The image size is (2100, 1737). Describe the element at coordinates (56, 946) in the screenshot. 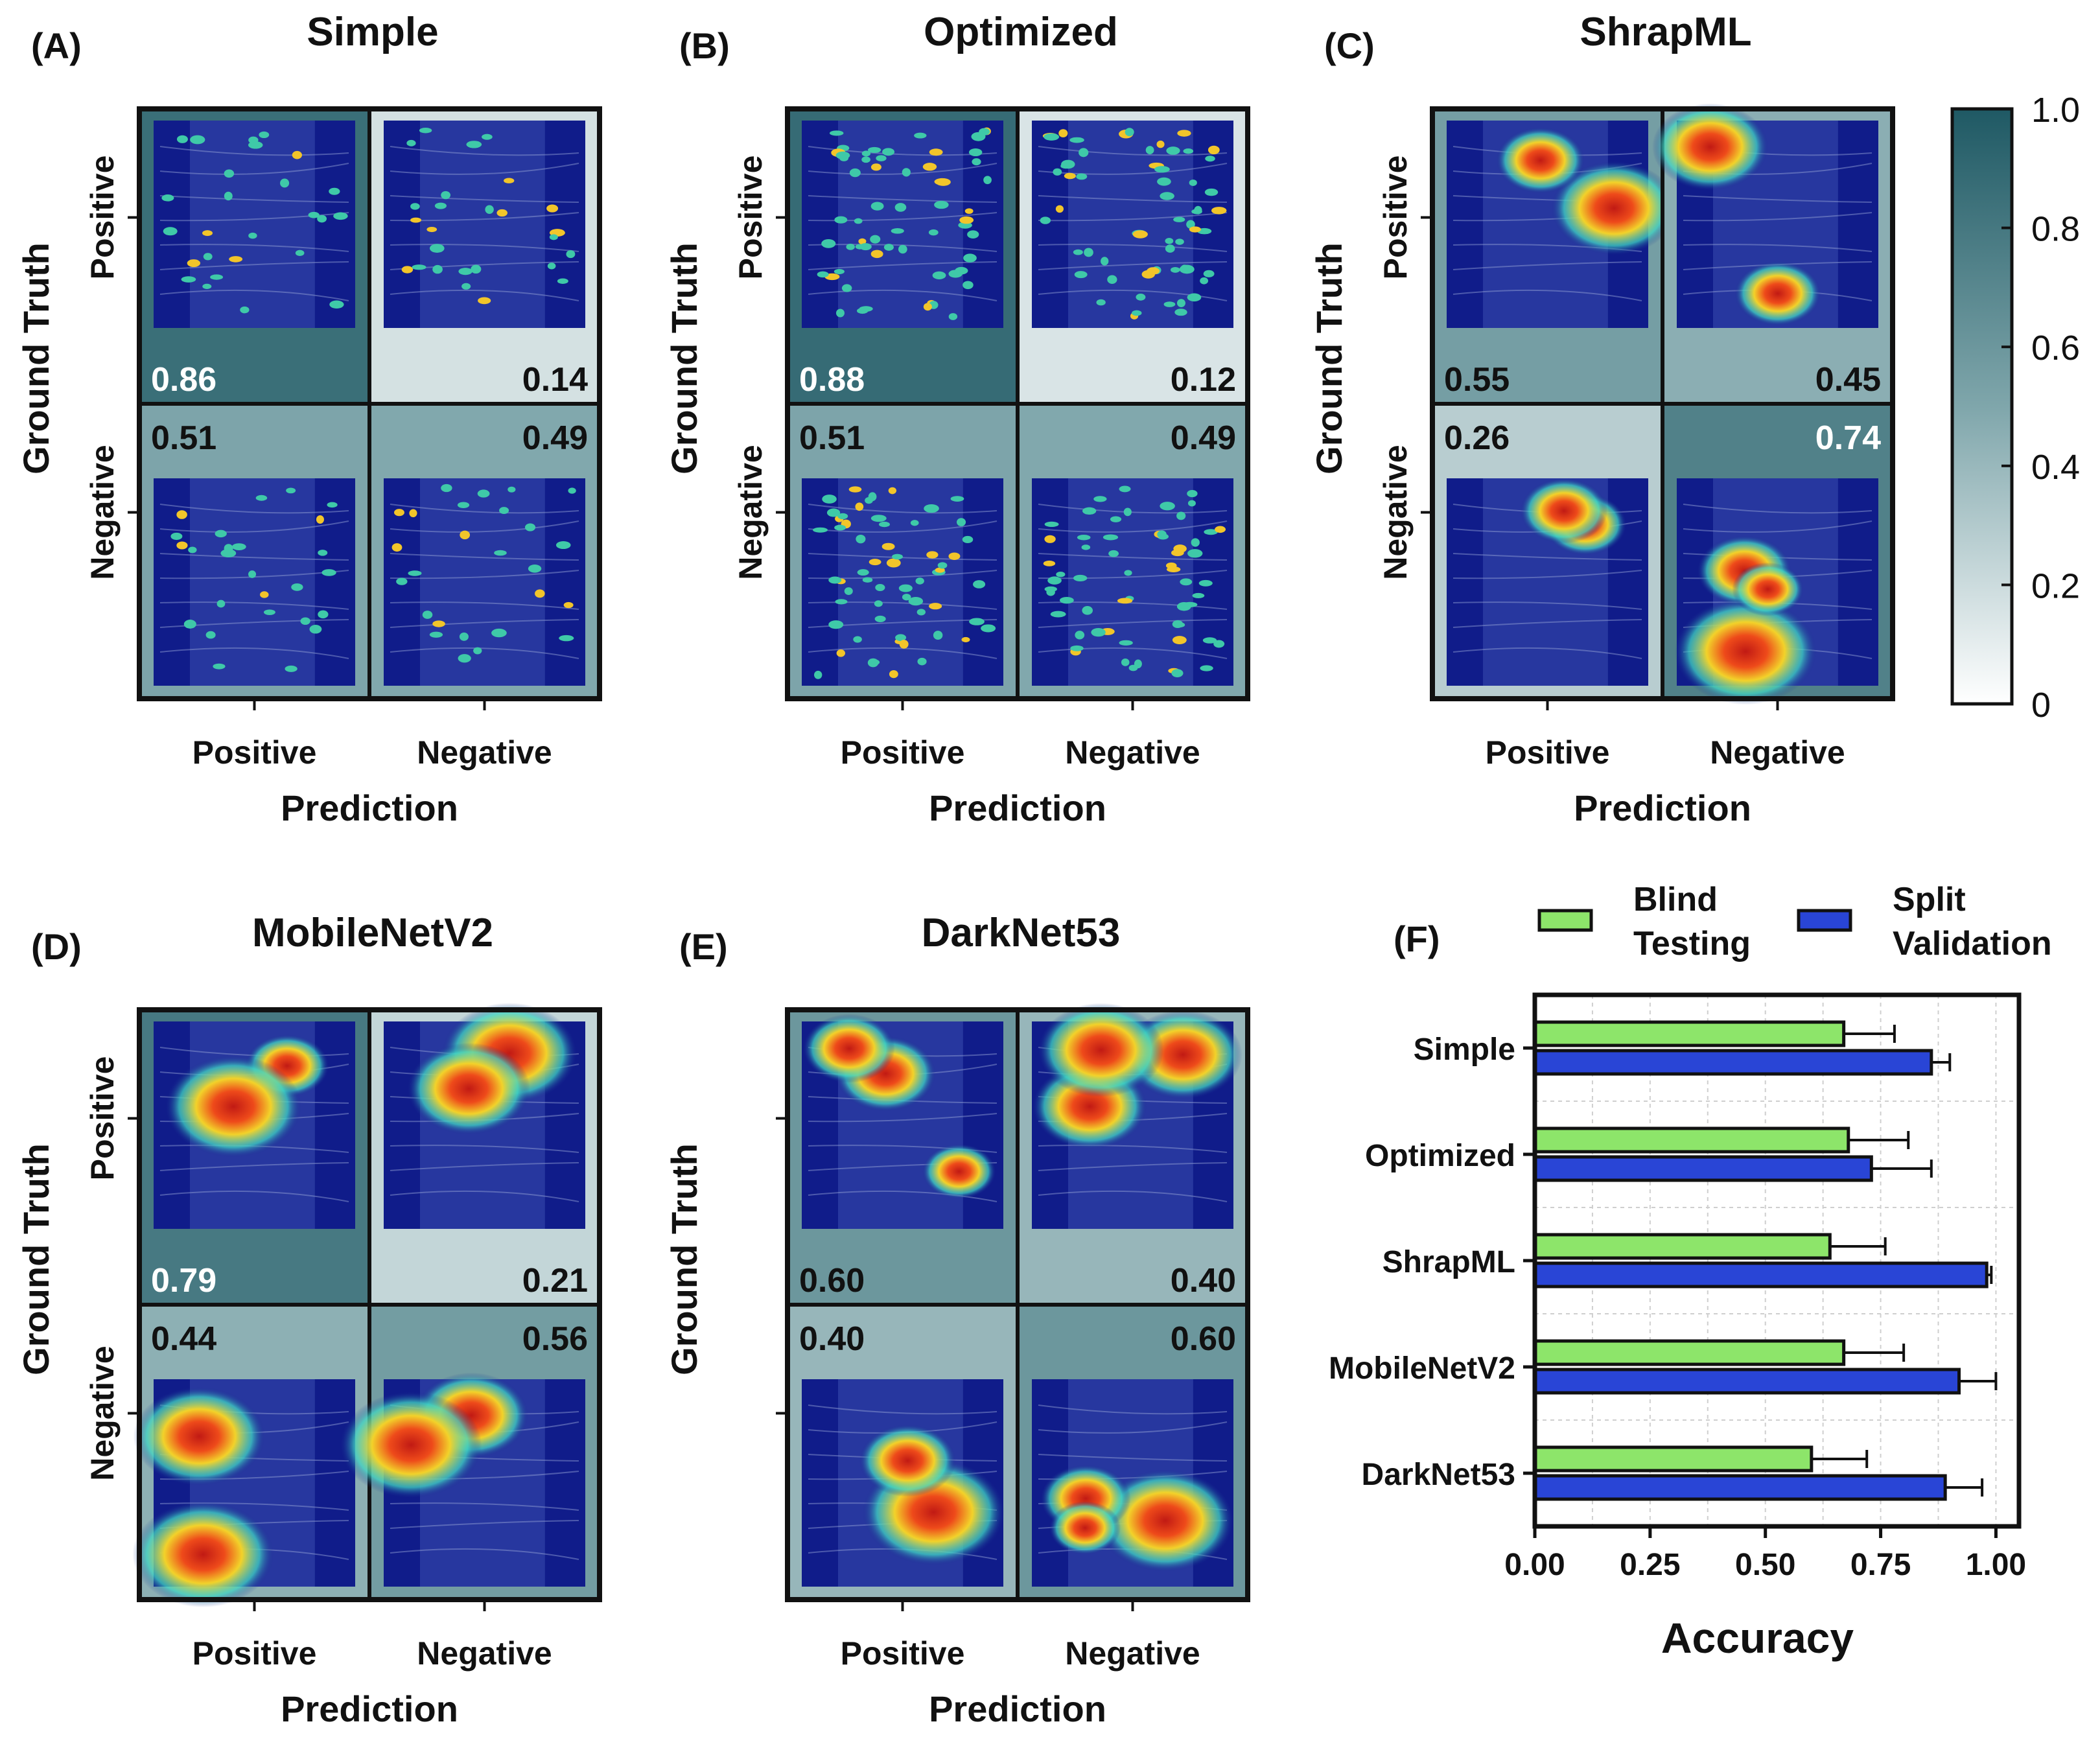

I see `panel-letter: (D)` at that location.